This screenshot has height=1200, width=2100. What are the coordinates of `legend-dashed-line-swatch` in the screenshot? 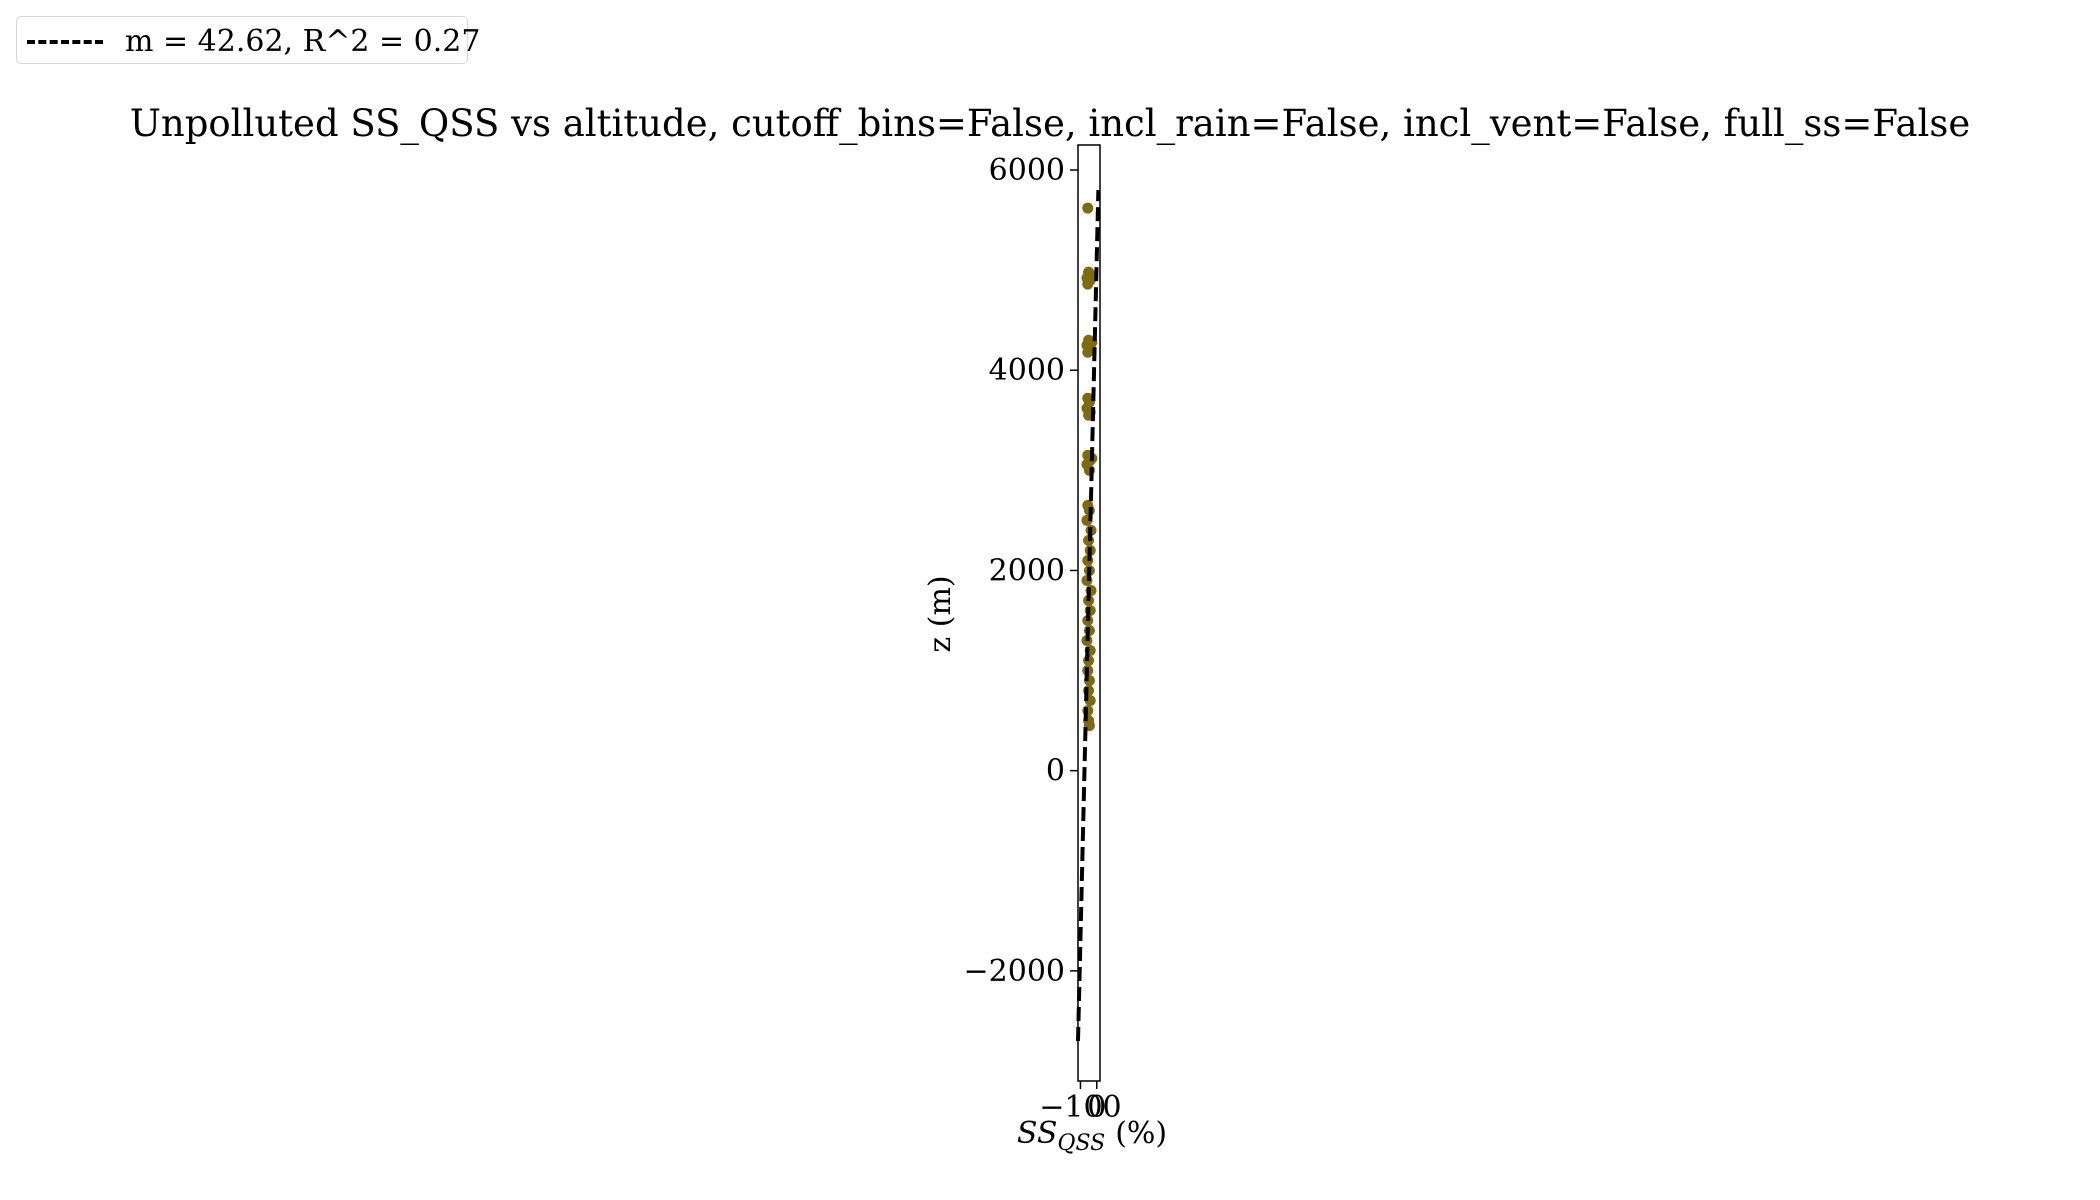 It's located at (65, 42).